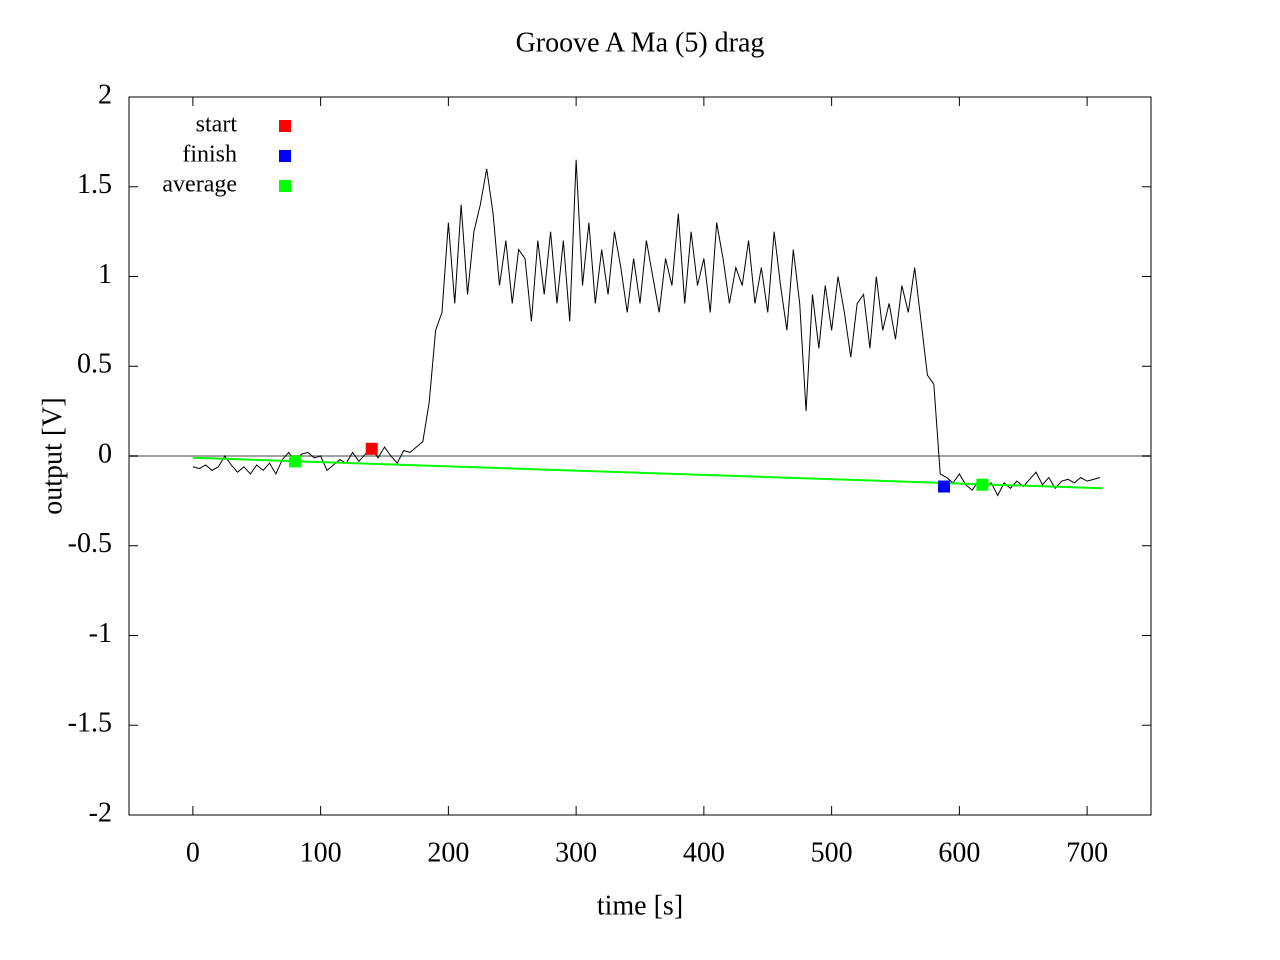  I want to click on x-tick-label: 400, so click(704, 852).